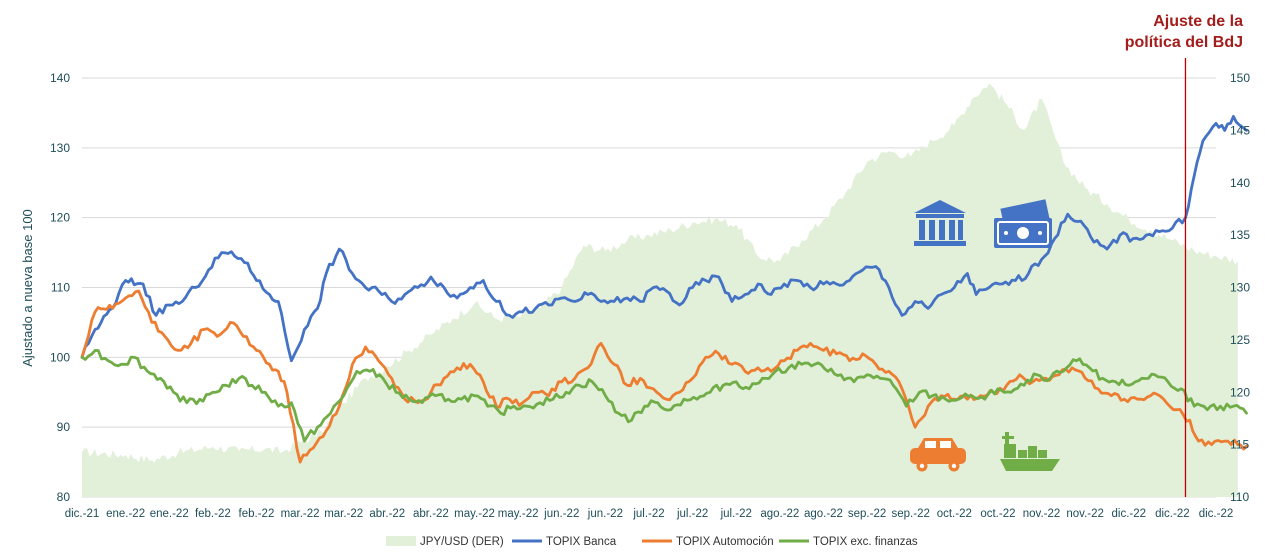  I want to click on y2-tick-label: 125, so click(1240, 340).